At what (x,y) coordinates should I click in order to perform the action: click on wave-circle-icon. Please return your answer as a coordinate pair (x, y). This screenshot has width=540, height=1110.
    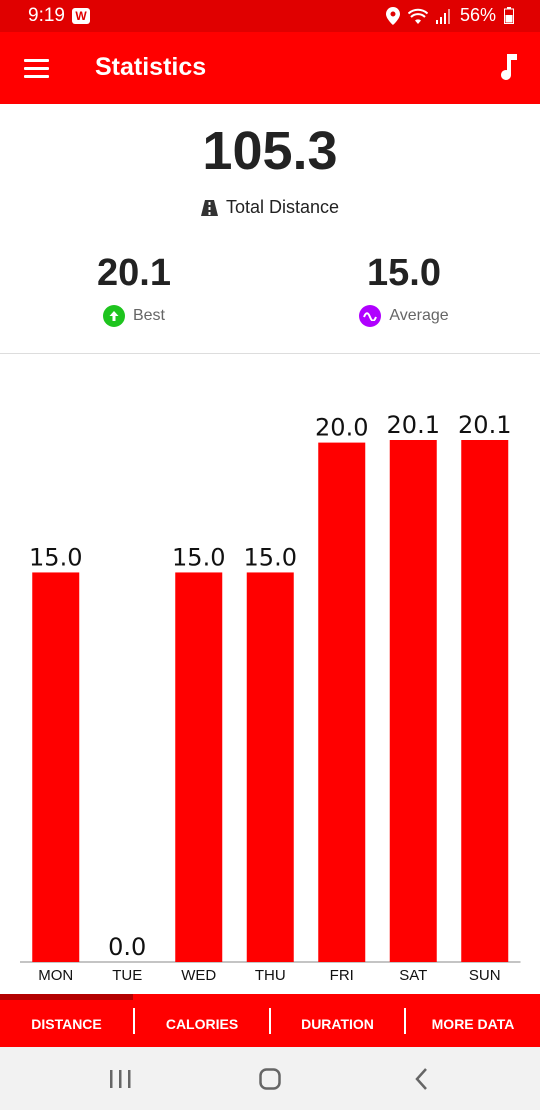
    Looking at the image, I should click on (370, 316).